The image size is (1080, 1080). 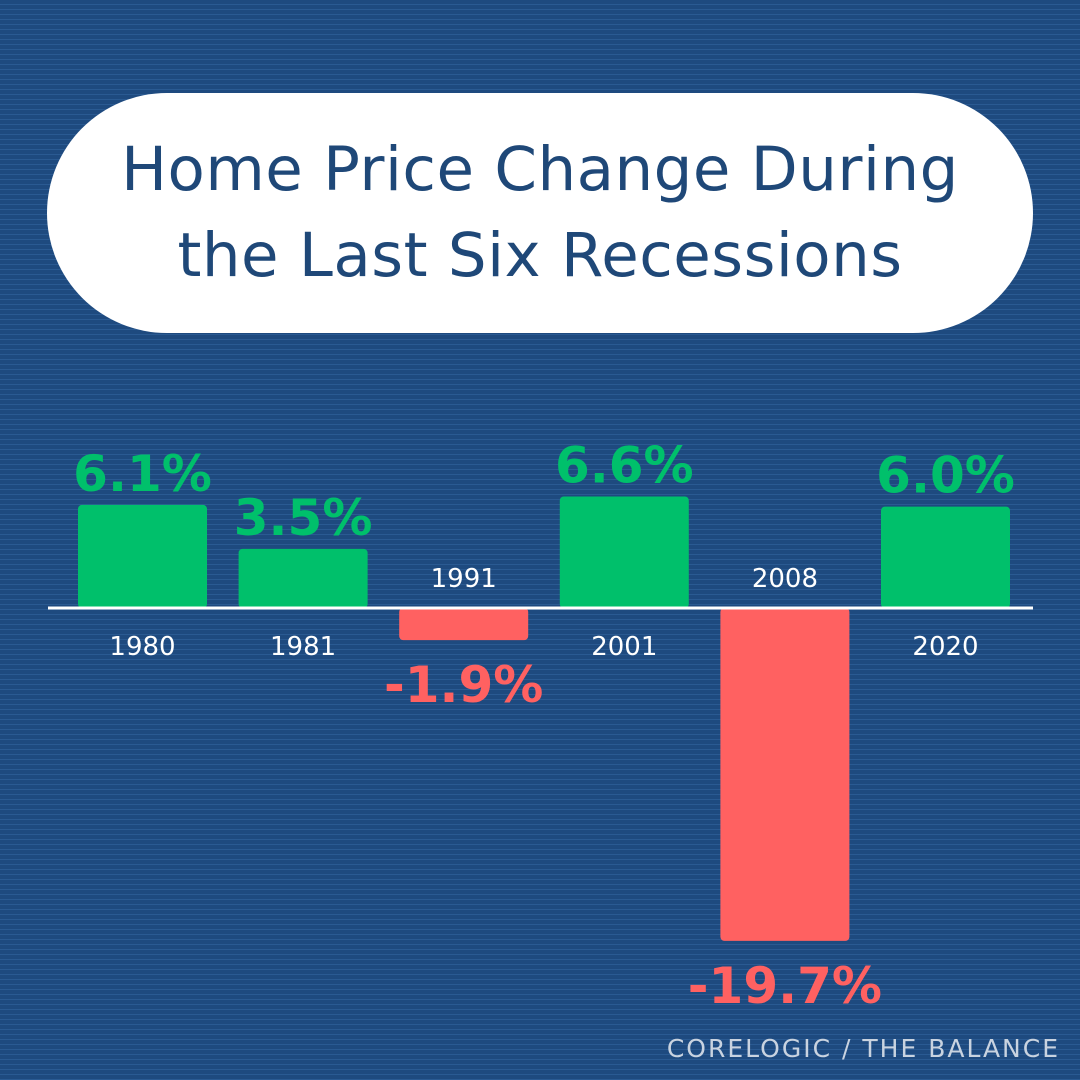 What do you see at coordinates (945, 557) in the screenshot?
I see `bar-2020` at bounding box center [945, 557].